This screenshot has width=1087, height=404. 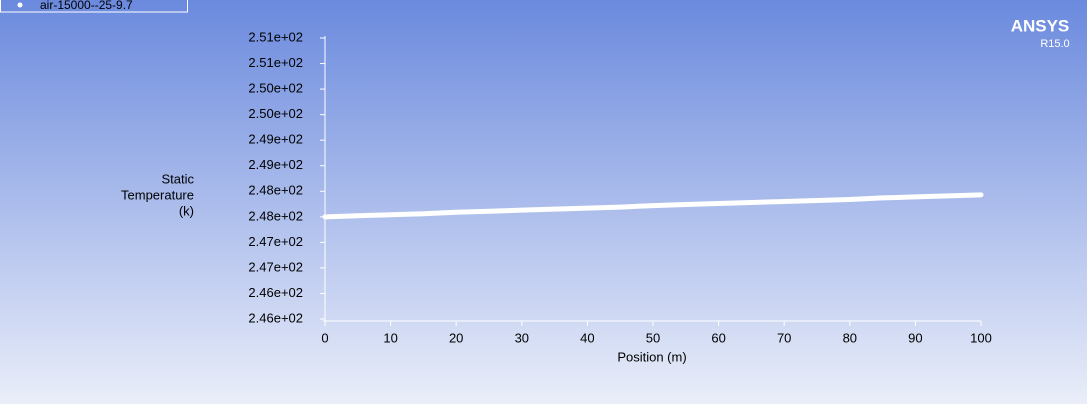 I want to click on x-tick-label: 100, so click(x=981, y=337).